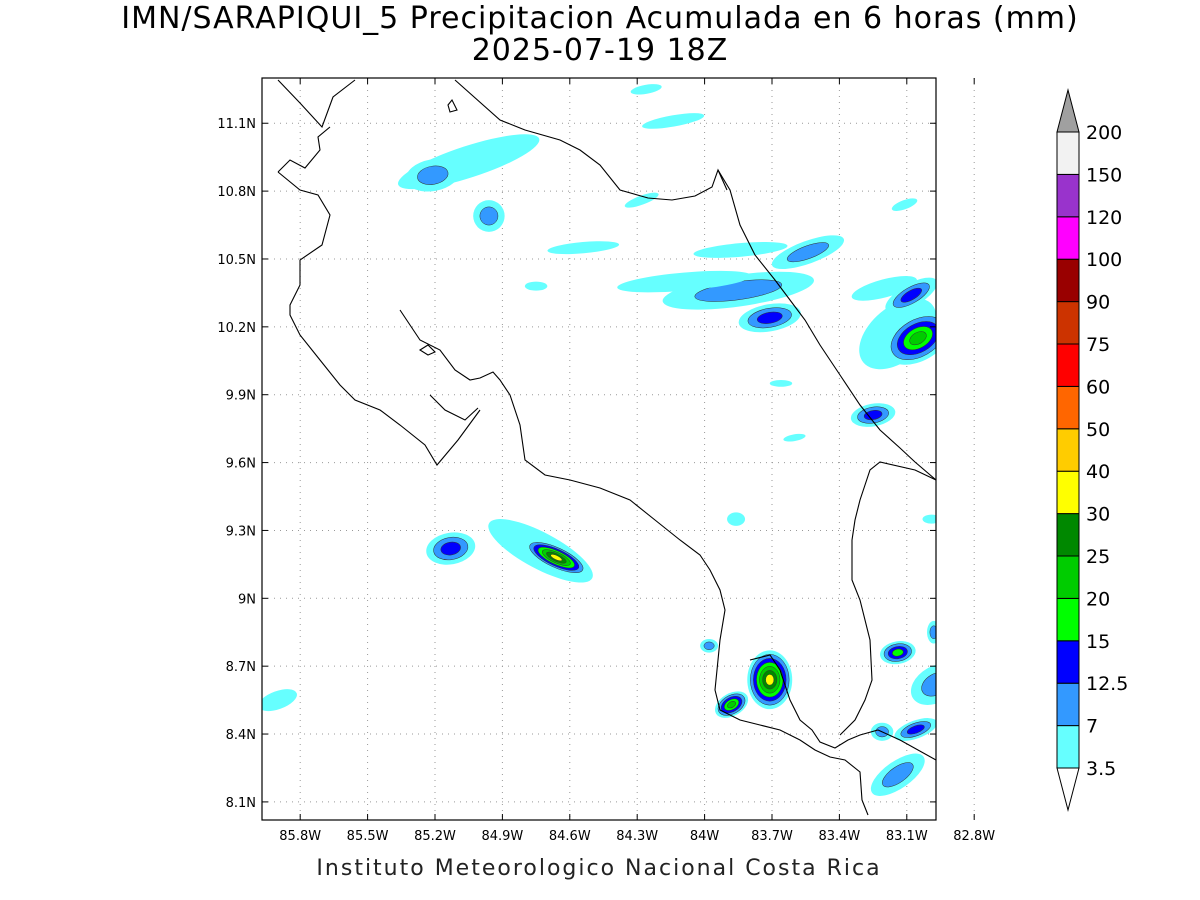  I want to click on colorbar-legend: 3.5 7 12.5 15 20 25 30 40 50 60 75 90 100 120 150 200, so click(1092, 450).